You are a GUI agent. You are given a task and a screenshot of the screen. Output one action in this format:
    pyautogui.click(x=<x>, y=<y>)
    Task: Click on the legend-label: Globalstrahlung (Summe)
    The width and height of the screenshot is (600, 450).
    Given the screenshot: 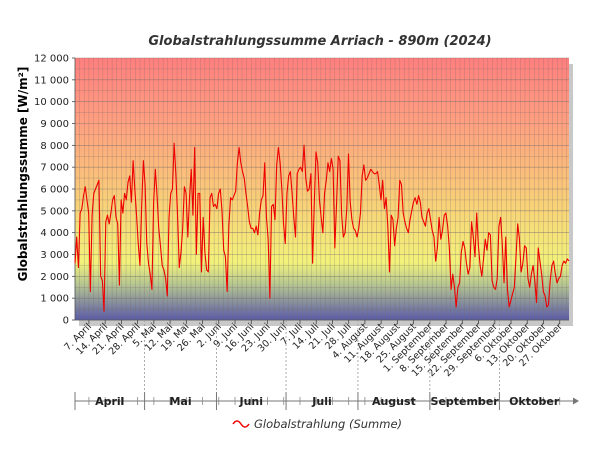 What is the action you would take?
    pyautogui.click(x=328, y=424)
    